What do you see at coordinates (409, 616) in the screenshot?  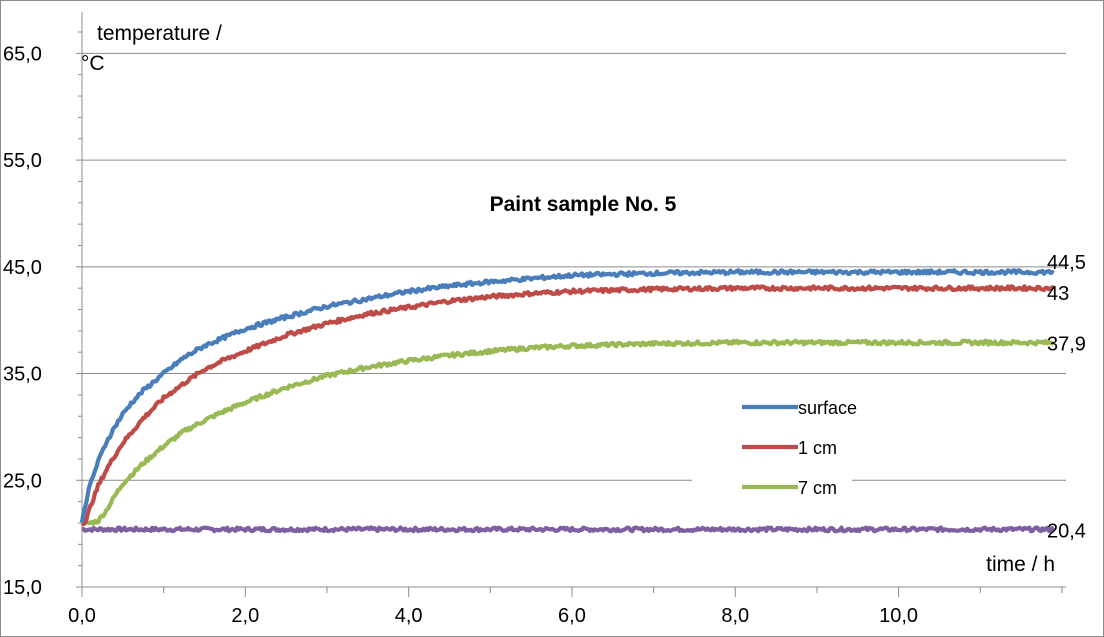 I see `x-tick-label: 4,0` at bounding box center [409, 616].